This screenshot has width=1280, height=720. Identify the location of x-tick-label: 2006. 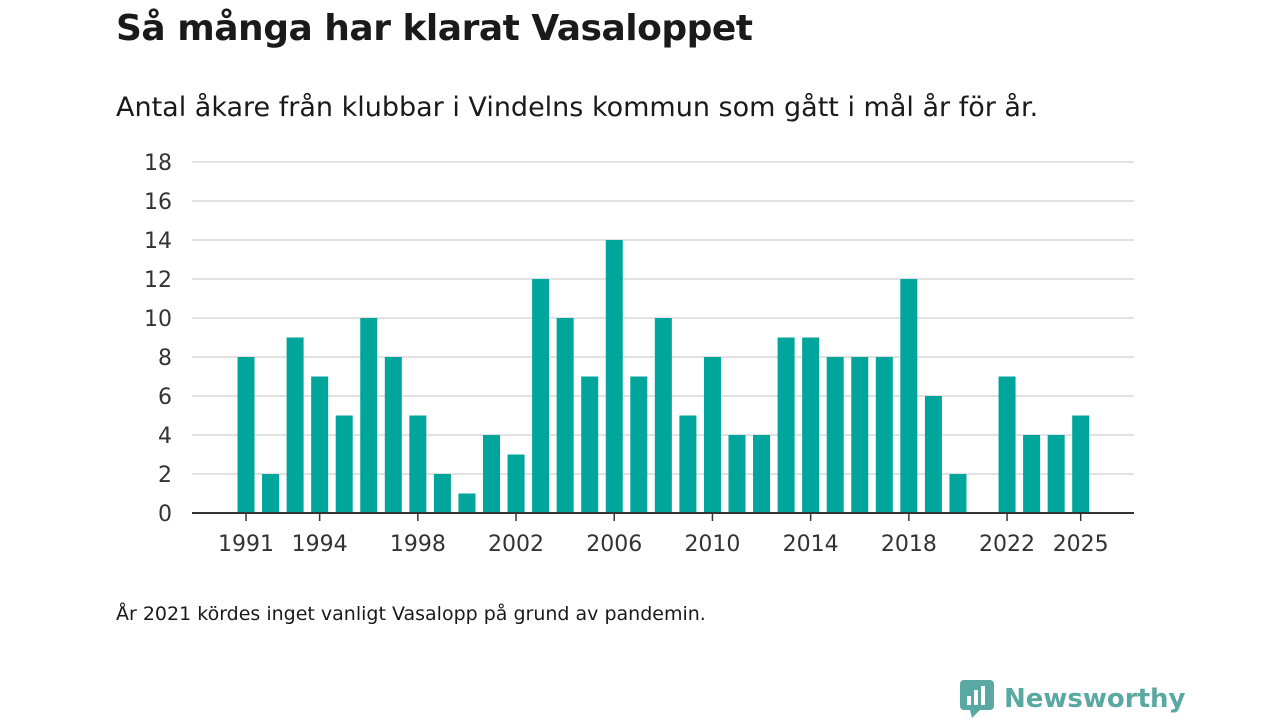
(614, 544).